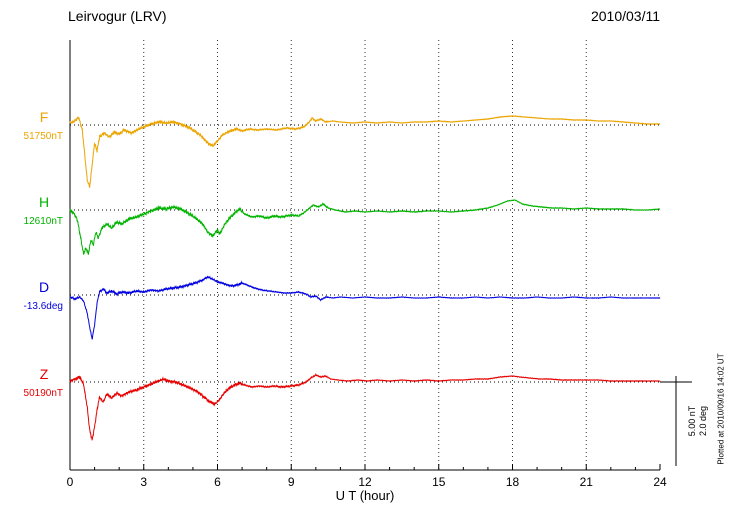  What do you see at coordinates (625, 16) in the screenshot?
I see `date-label: 2010/03/11` at bounding box center [625, 16].